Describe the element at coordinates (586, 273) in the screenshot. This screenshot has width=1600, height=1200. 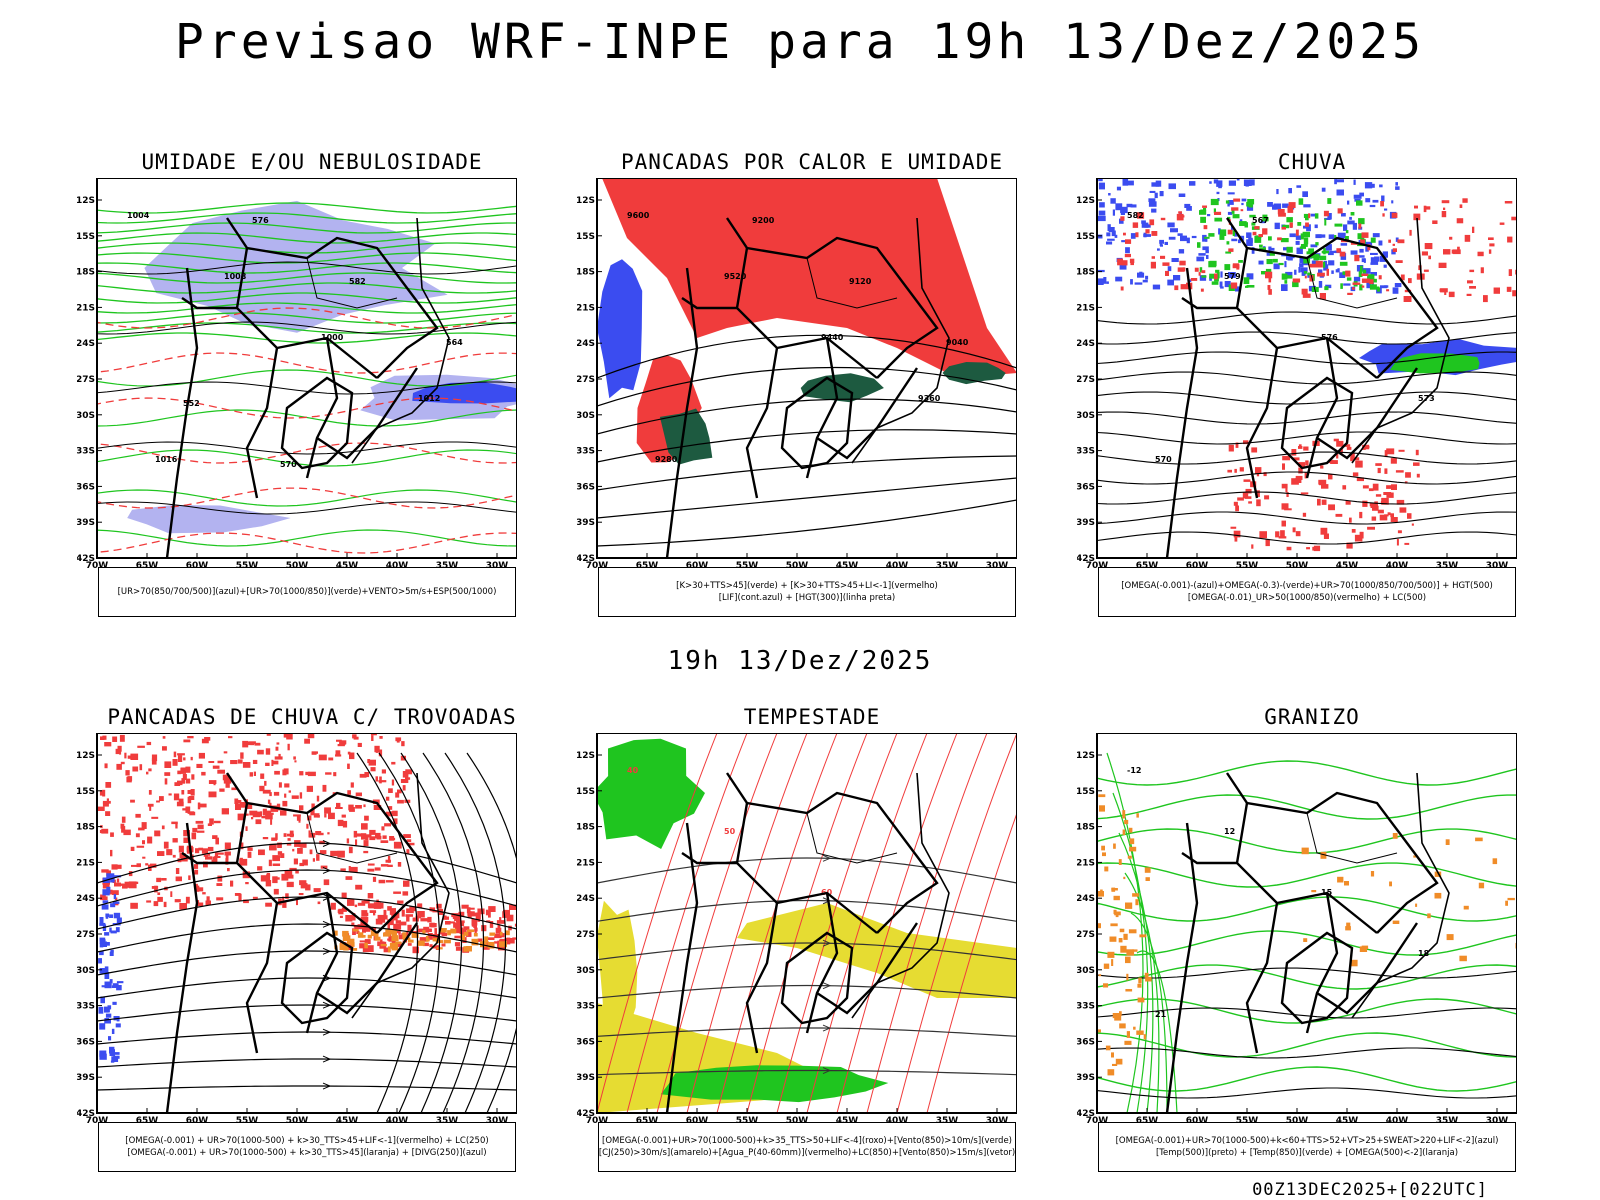
I see `lat-tick-label: 18S` at that location.